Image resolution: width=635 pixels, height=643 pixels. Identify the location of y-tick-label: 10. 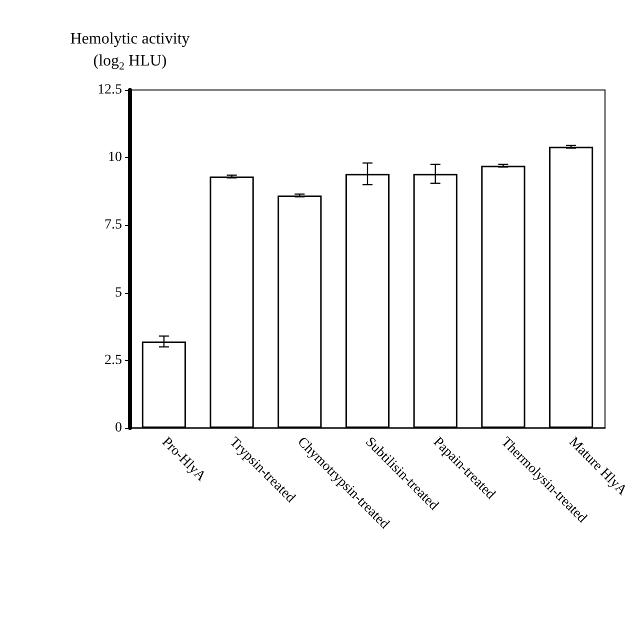
(115, 158).